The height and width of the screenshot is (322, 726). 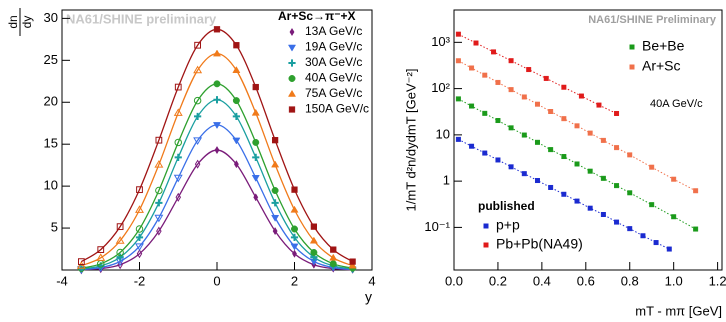 I want to click on legend-label: 150A GeV/c, so click(x=337, y=109).